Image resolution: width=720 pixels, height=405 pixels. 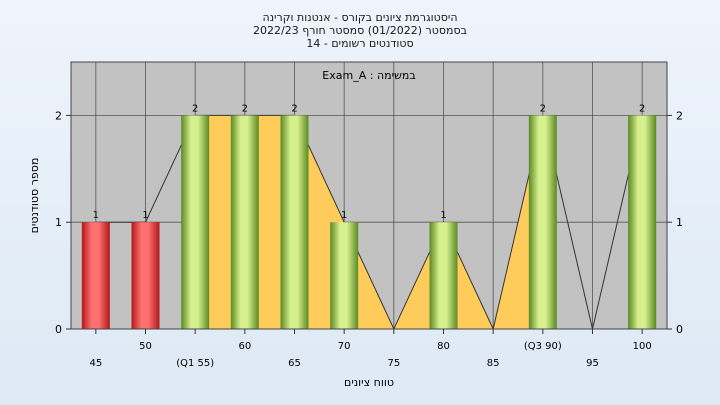 I want to click on chart-title-line-3: סטודנטים רשומים - 14, so click(x=360, y=43).